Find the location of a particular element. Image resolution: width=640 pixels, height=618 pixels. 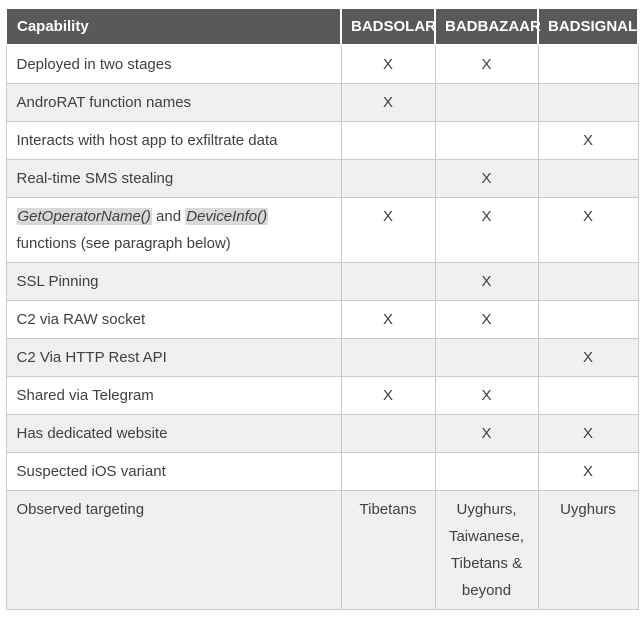

table-row: C2 via RAW socket X X is located at coordinates (322, 319).